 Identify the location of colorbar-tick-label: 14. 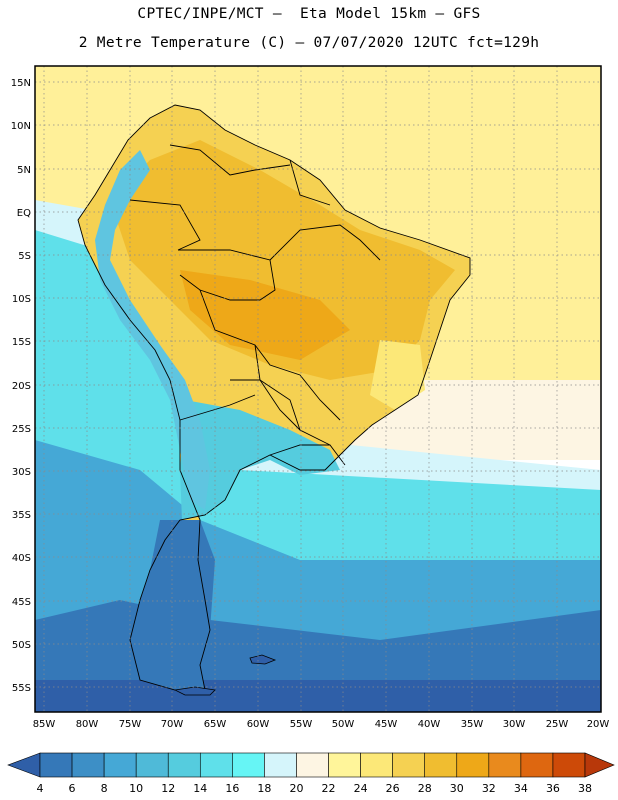
(200, 788).